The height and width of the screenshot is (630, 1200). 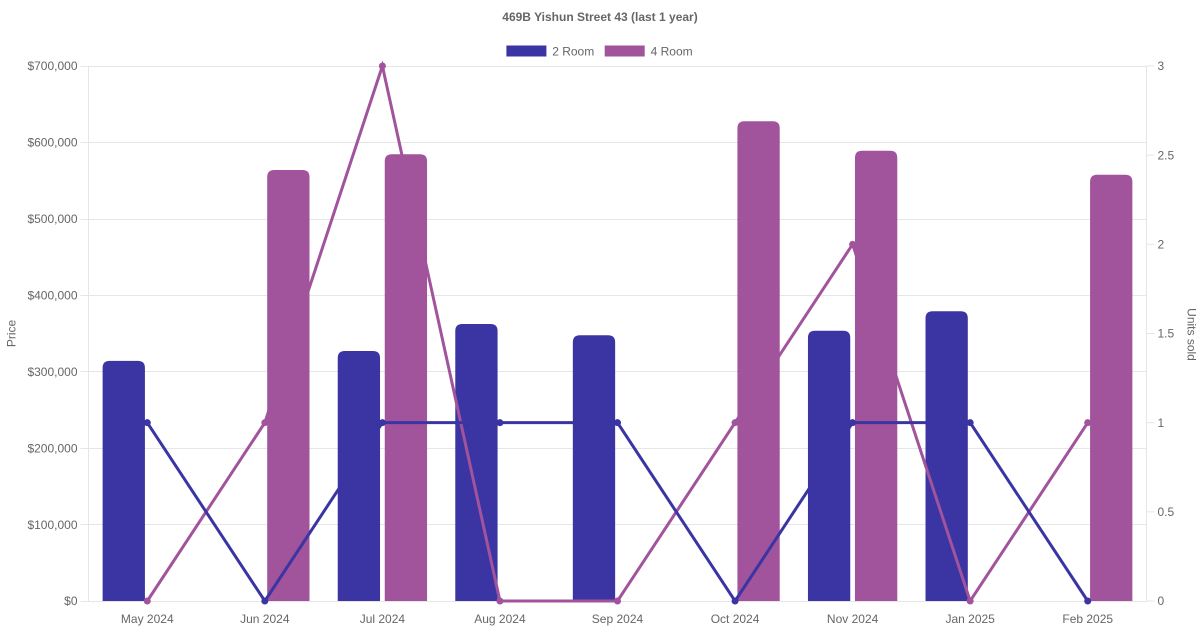 What do you see at coordinates (52, 295) in the screenshot?
I see `svg-text: $400,000` at bounding box center [52, 295].